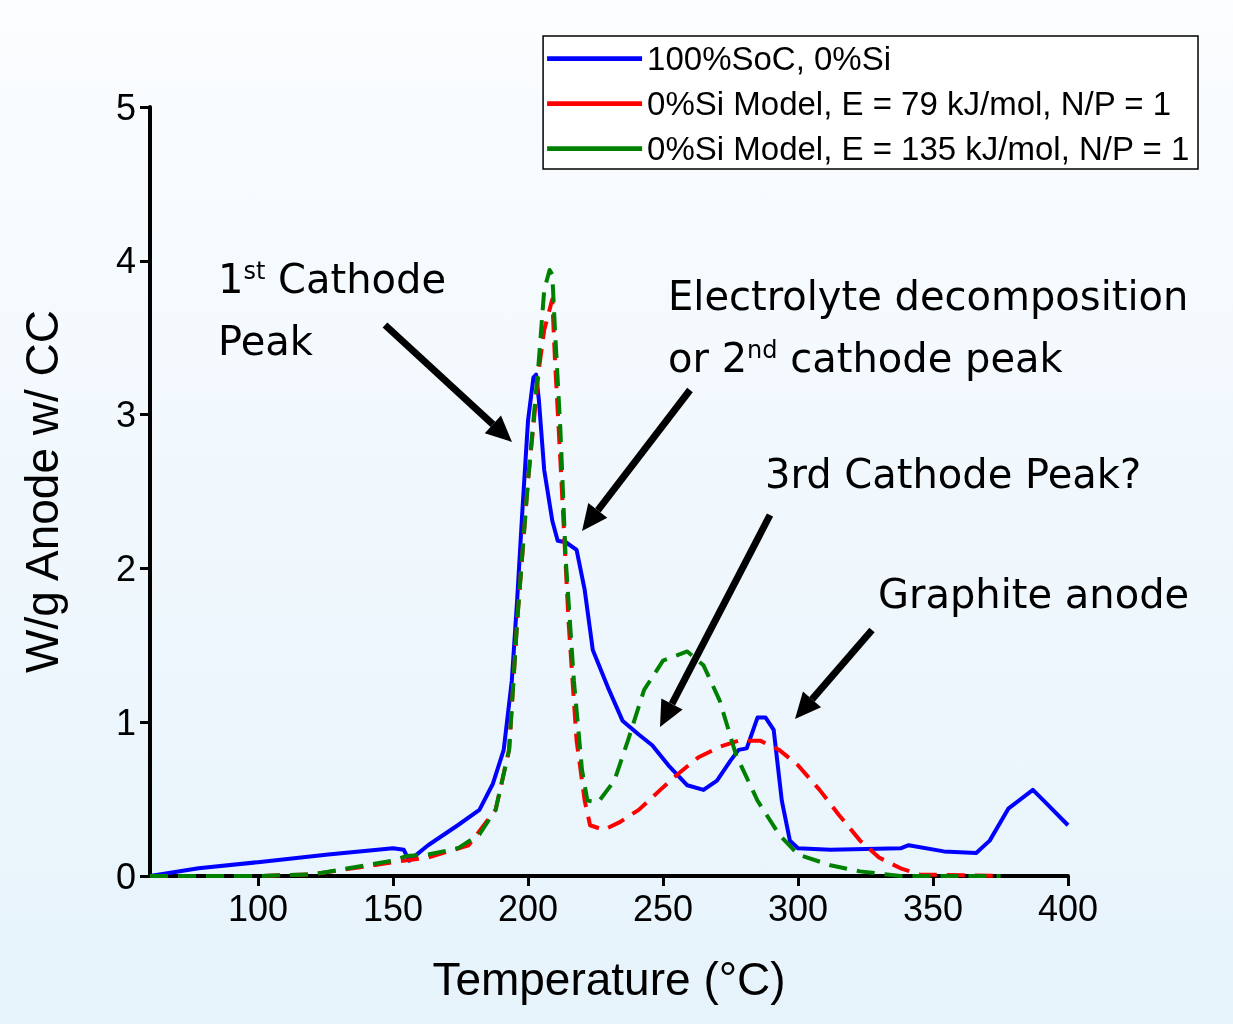 The height and width of the screenshot is (1024, 1233). Describe the element at coordinates (125, 261) in the screenshot. I see `y-tick-label: 4` at that location.